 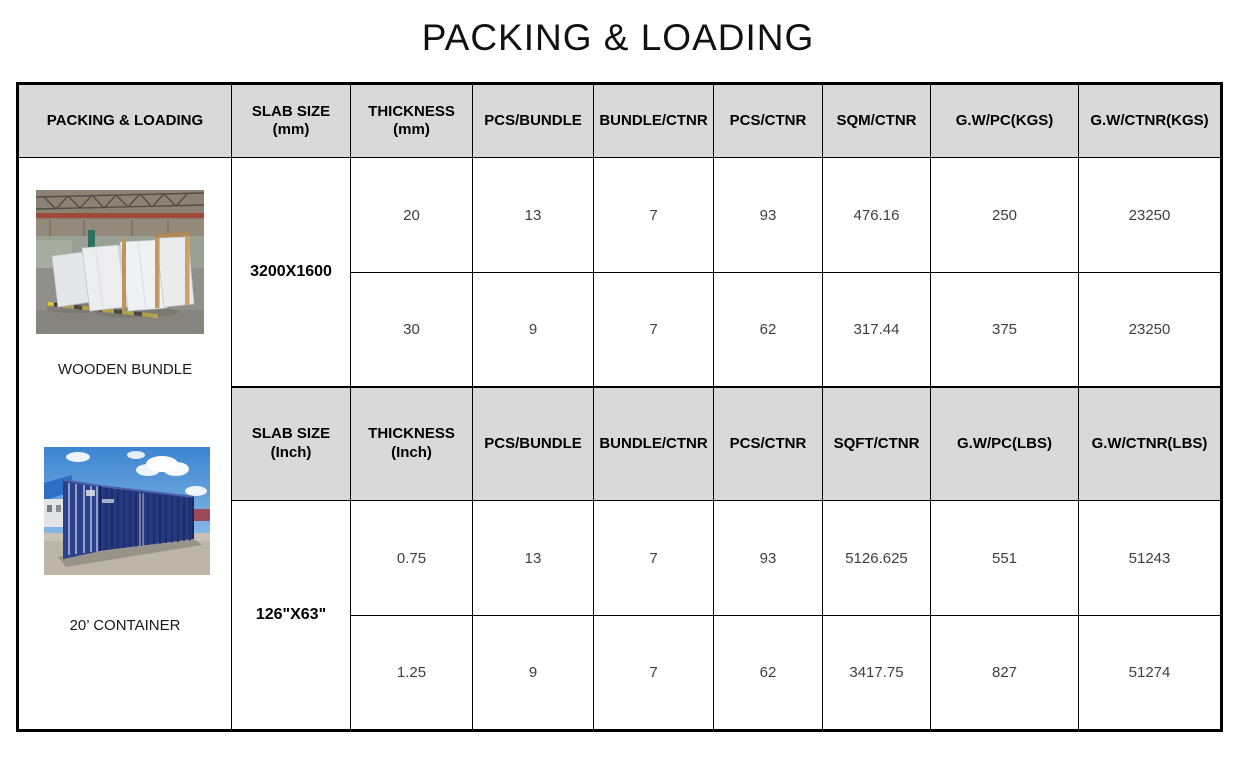 What do you see at coordinates (1004, 215) in the screenshot?
I see `cell-gw-pc: 250` at bounding box center [1004, 215].